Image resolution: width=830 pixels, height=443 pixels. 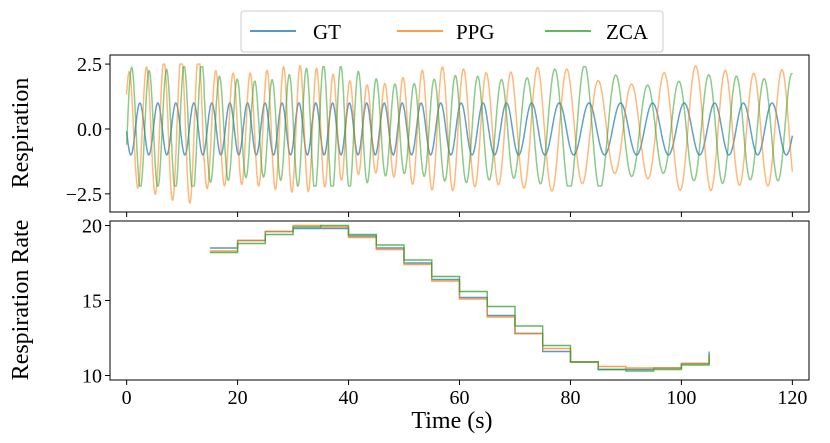 I want to click on respiration-rate-xtick-label: 60, so click(x=460, y=398).